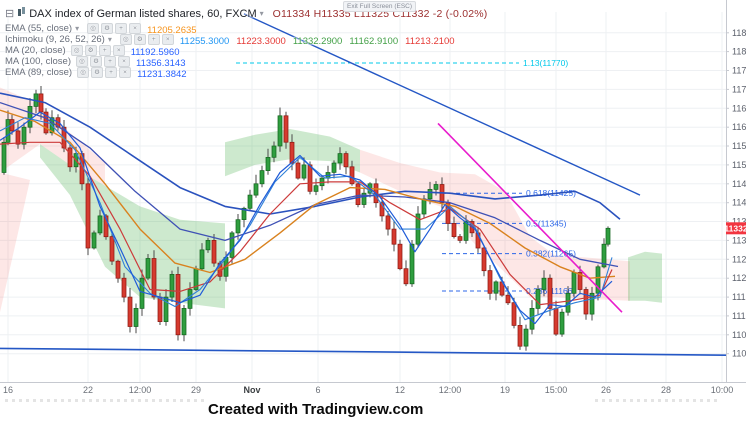 The width and height of the screenshot is (746, 430). What do you see at coordinates (739, 71) in the screenshot?
I see `svg-text: 11750` at bounding box center [739, 71].